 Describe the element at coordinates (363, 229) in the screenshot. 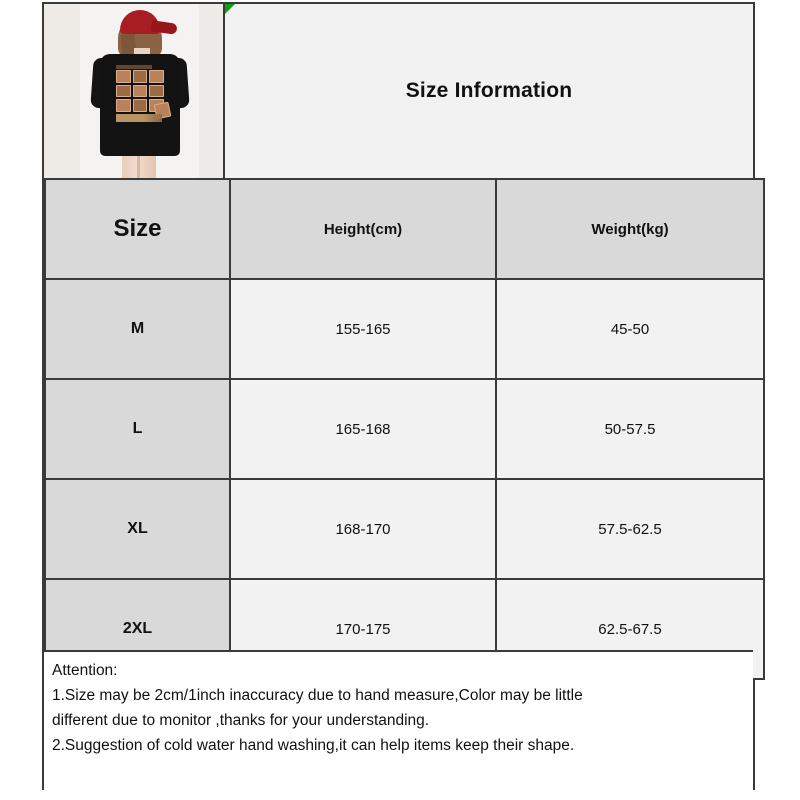

I see `column-header-height: Height(cm)` at that location.